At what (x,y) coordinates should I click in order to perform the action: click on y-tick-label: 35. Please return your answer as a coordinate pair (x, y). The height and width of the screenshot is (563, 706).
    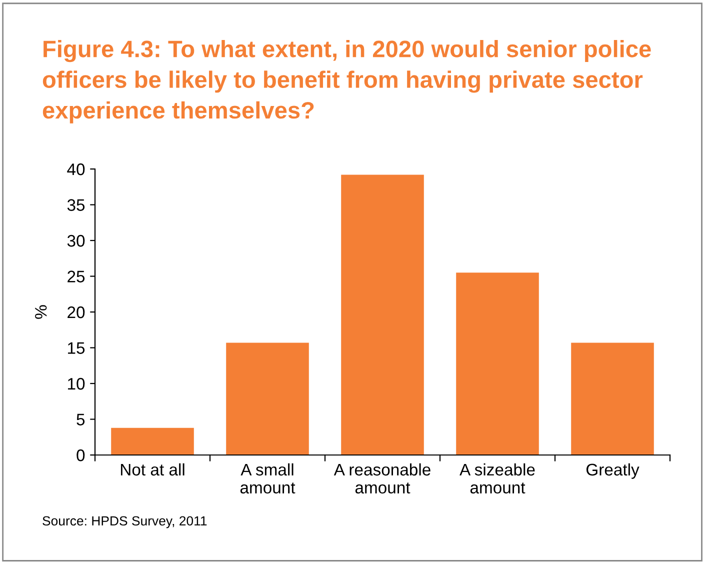
    Looking at the image, I should click on (76, 205).